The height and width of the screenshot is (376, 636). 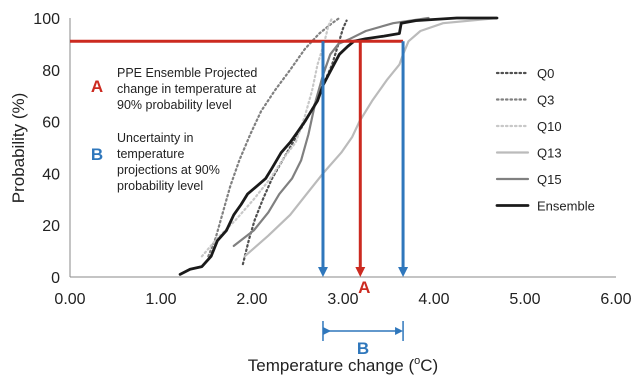 I want to click on x-tick-label: 6.00, so click(x=615, y=299).